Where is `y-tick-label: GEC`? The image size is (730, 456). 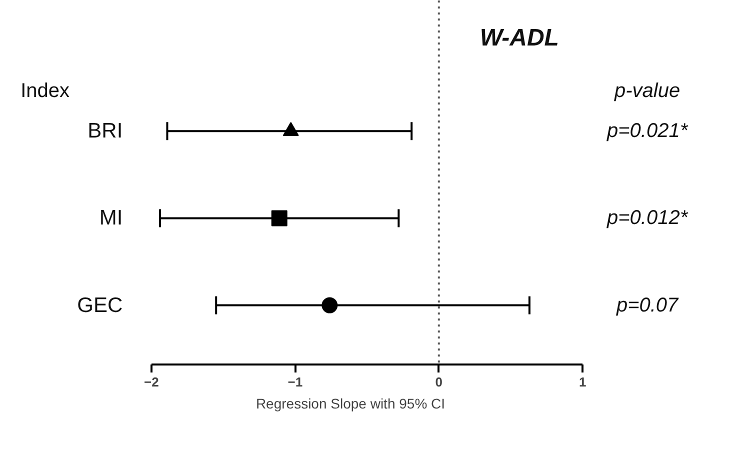
y-tick-label: GEC is located at coordinates (100, 305).